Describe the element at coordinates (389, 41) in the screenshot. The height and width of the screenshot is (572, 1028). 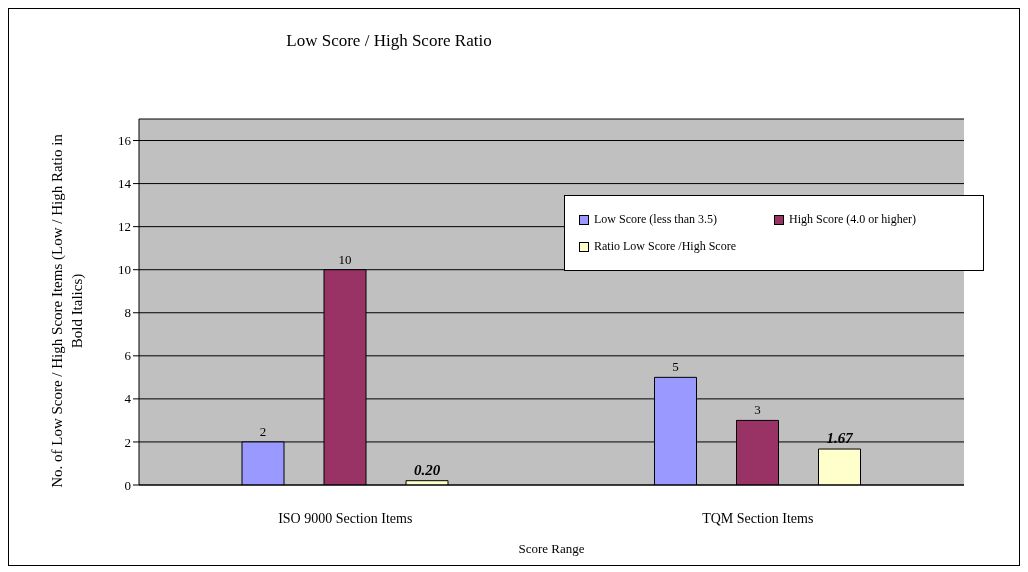
I see `chart-title: Low Score / High Score Ratio` at that location.